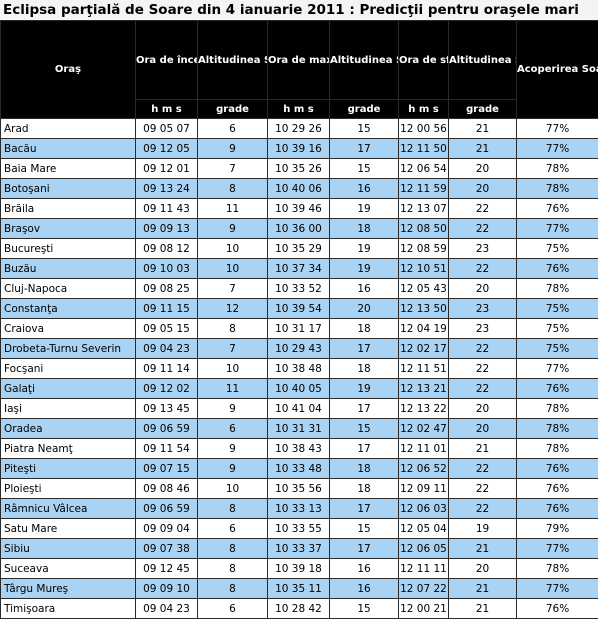 This screenshot has height=619, width=598. I want to click on start-altitude-cell: 11, so click(233, 209).